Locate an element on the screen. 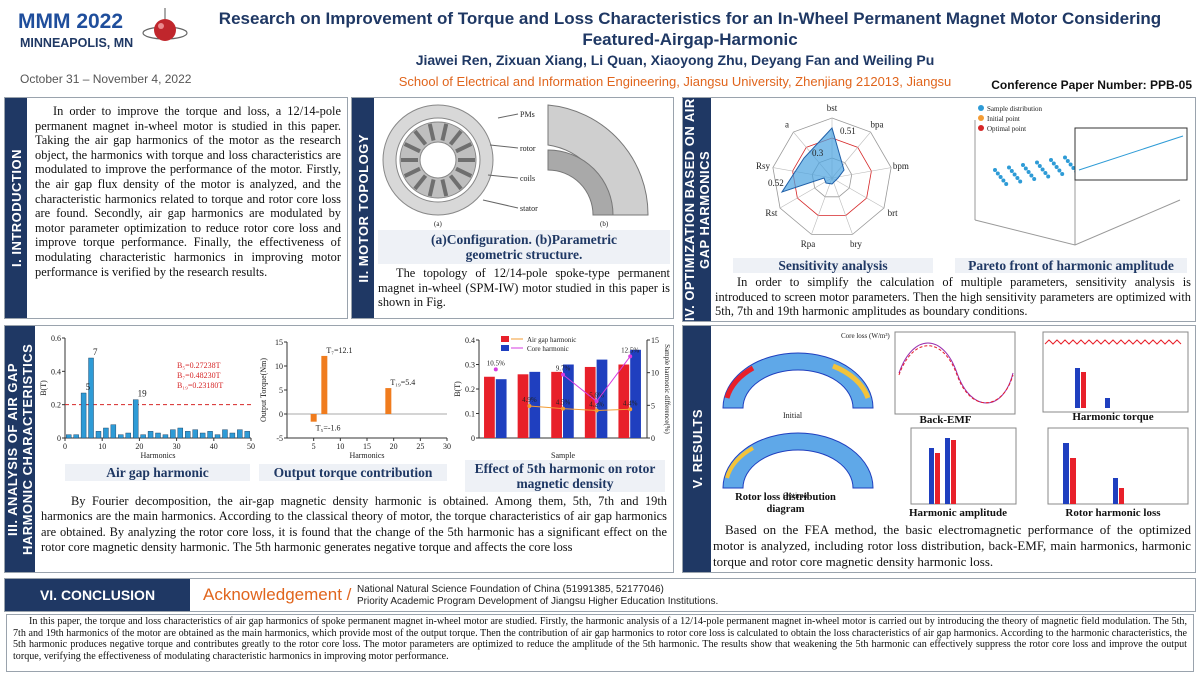 This screenshot has height=675, width=1200. figure-caption: Harmonic torque is located at coordinates (1113, 417).